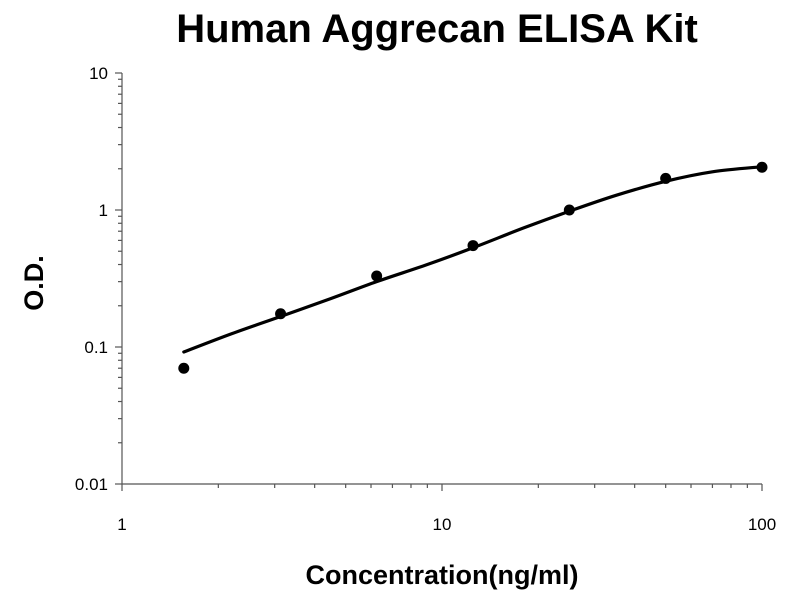 Image resolution: width=800 pixels, height=600 pixels. I want to click on y-tick-label: 10, so click(98, 73).